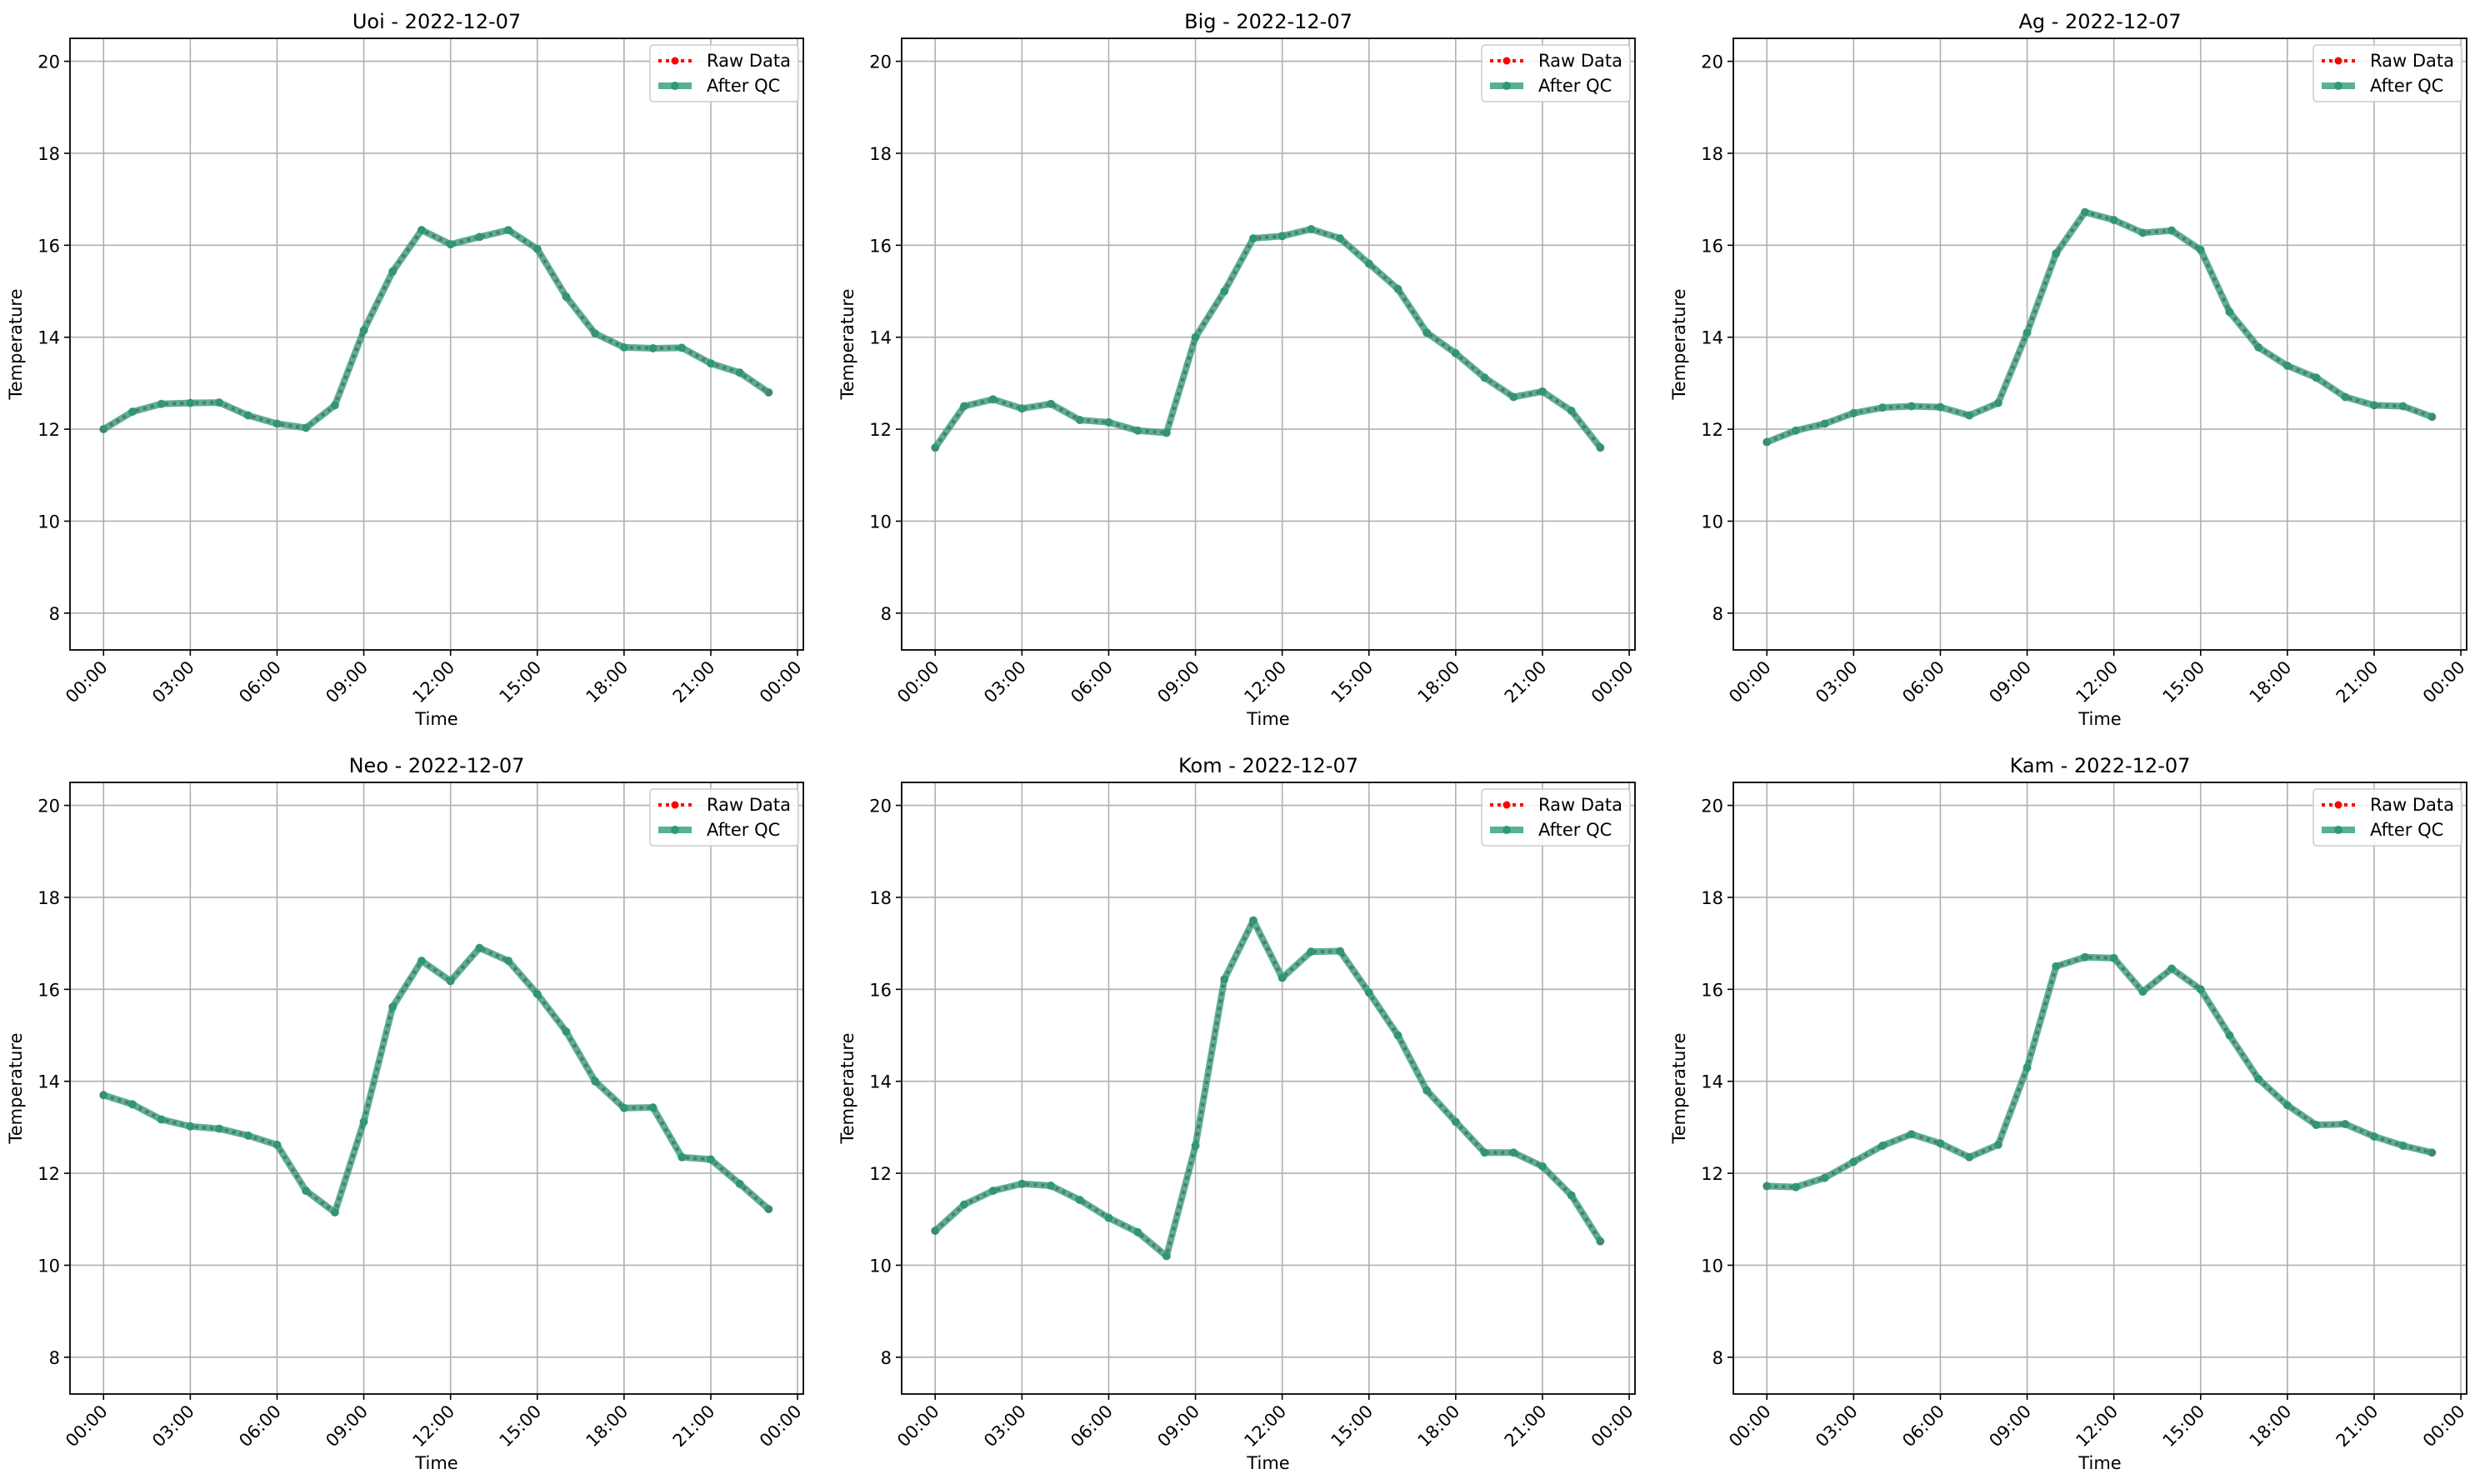  What do you see at coordinates (1267, 1463) in the screenshot?
I see `x-axis-label: Time` at bounding box center [1267, 1463].